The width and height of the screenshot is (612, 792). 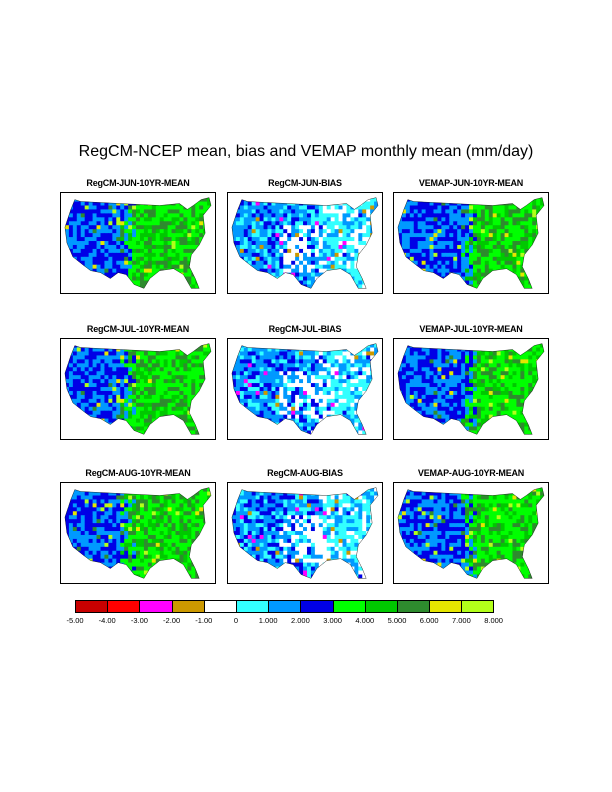 What do you see at coordinates (471, 473) in the screenshot?
I see `map-panel-title: VEMAP-AUG-10YR-MEAN` at bounding box center [471, 473].